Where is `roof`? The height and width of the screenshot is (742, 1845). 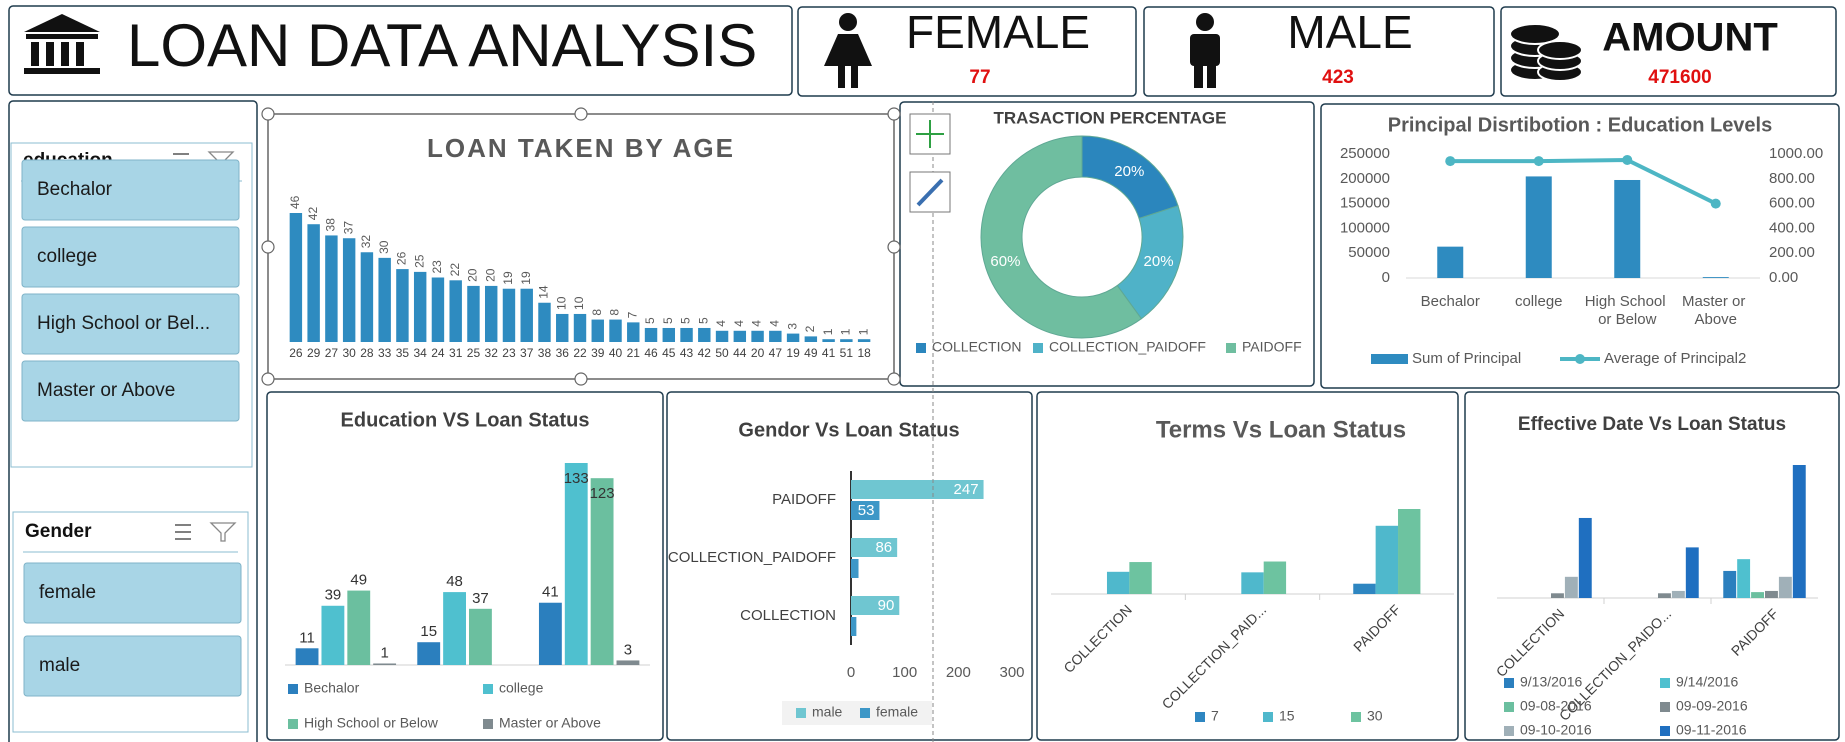
roof is located at coordinates (62, 23).